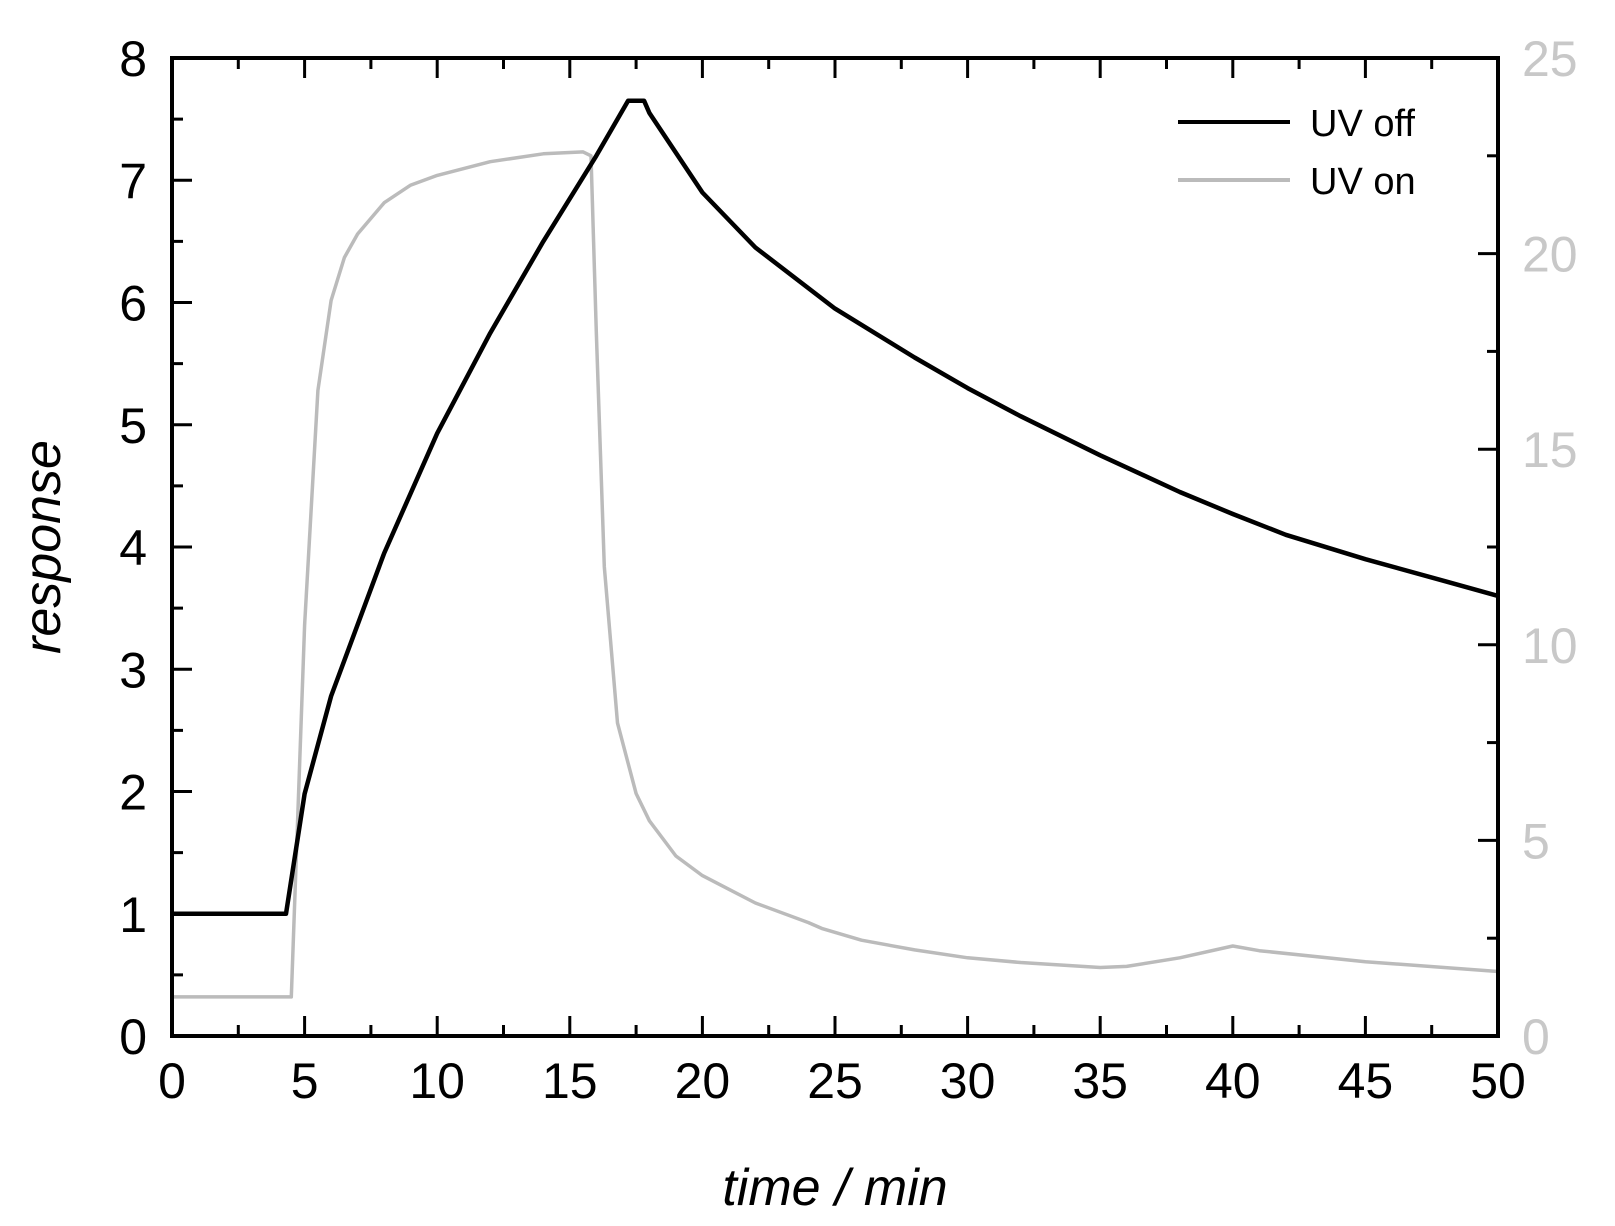  I want to click on x-tick-label: 0, so click(172, 1081).